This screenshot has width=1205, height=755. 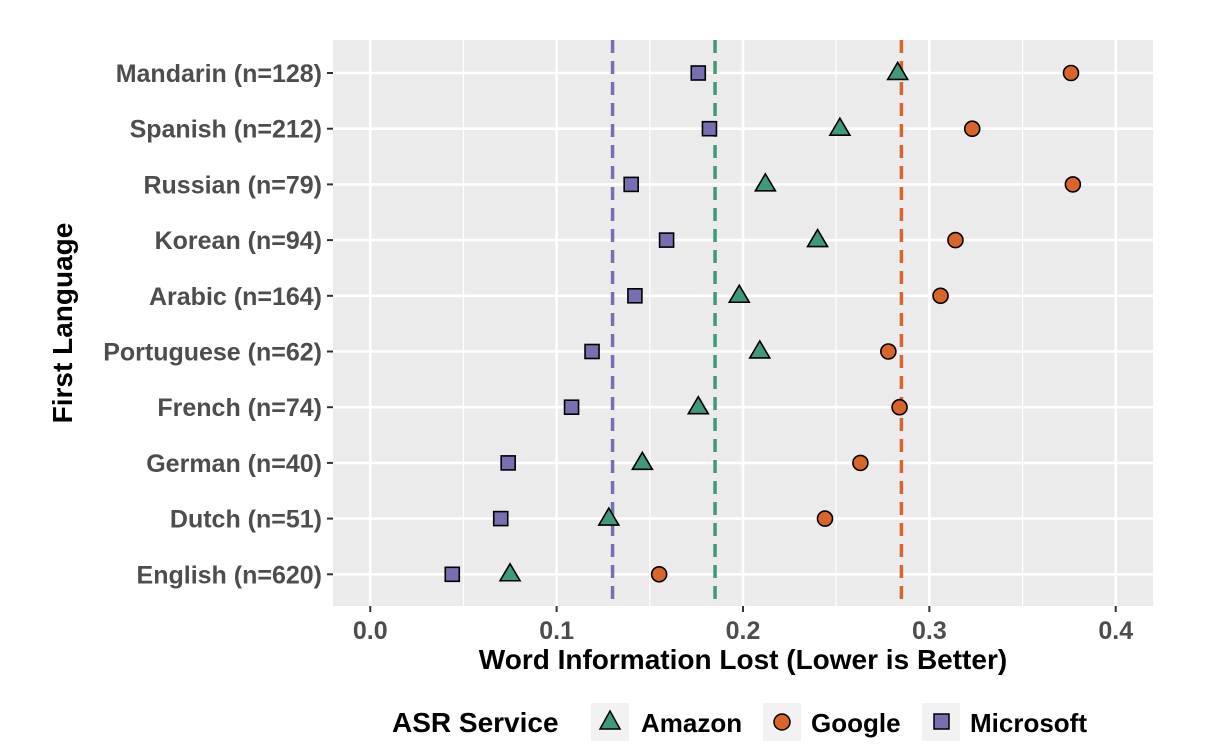 I want to click on x-tick-label: 0.0, so click(x=370, y=631).